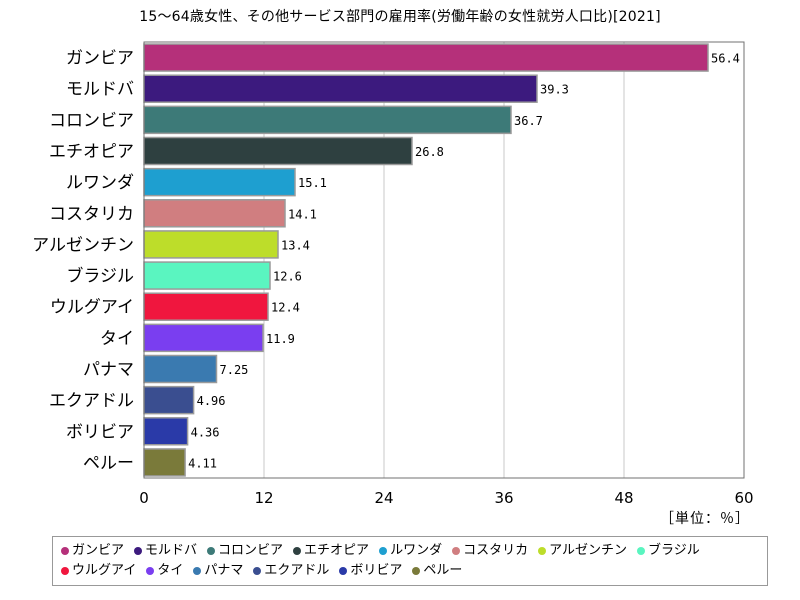 The height and width of the screenshot is (600, 800). I want to click on category-label: アルゼンチン, so click(83, 245).